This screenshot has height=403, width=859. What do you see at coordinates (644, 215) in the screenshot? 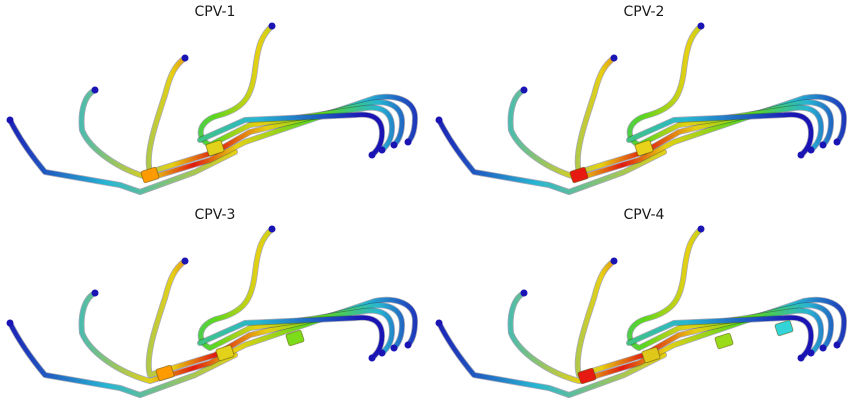
I see `panel-title: CPV-4` at bounding box center [644, 215].